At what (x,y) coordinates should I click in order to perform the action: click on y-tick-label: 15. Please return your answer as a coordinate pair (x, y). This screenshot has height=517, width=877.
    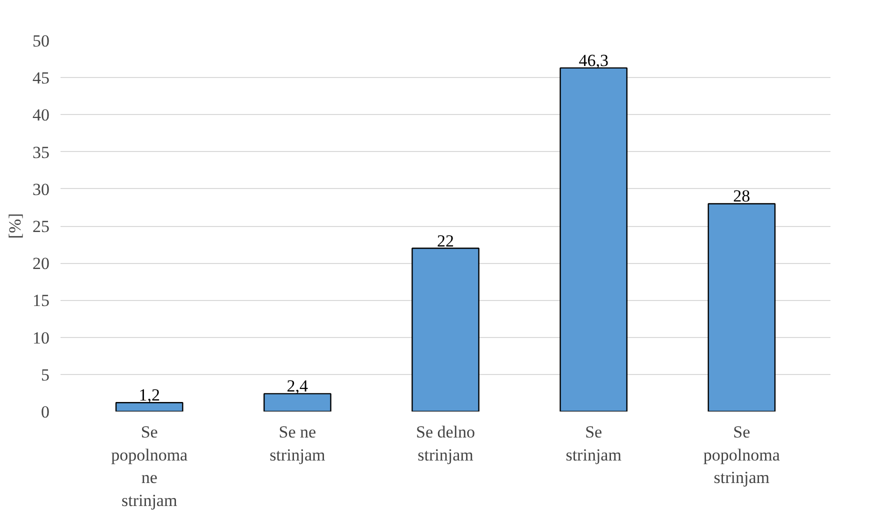
    Looking at the image, I should click on (41, 300).